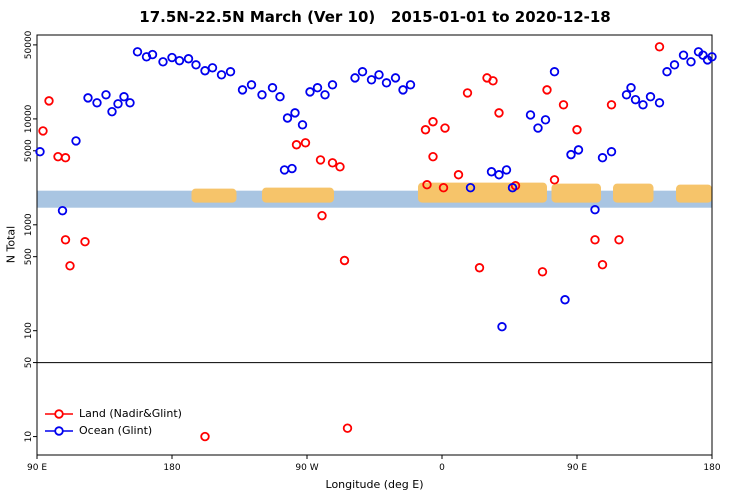 Image resolution: width=750 pixels, height=500 pixels. What do you see at coordinates (29, 118) in the screenshot?
I see `y-tick-label: 10000` at bounding box center [29, 118].